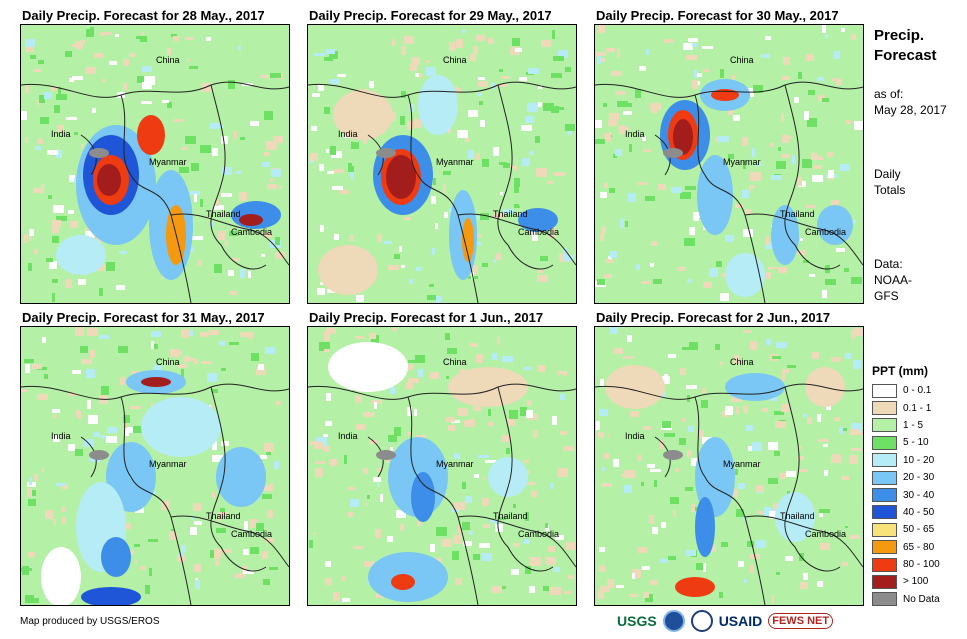 This screenshot has width=967, height=639. What do you see at coordinates (538, 534) in the screenshot?
I see `country-label-cambodia: Cambodia` at bounding box center [538, 534].